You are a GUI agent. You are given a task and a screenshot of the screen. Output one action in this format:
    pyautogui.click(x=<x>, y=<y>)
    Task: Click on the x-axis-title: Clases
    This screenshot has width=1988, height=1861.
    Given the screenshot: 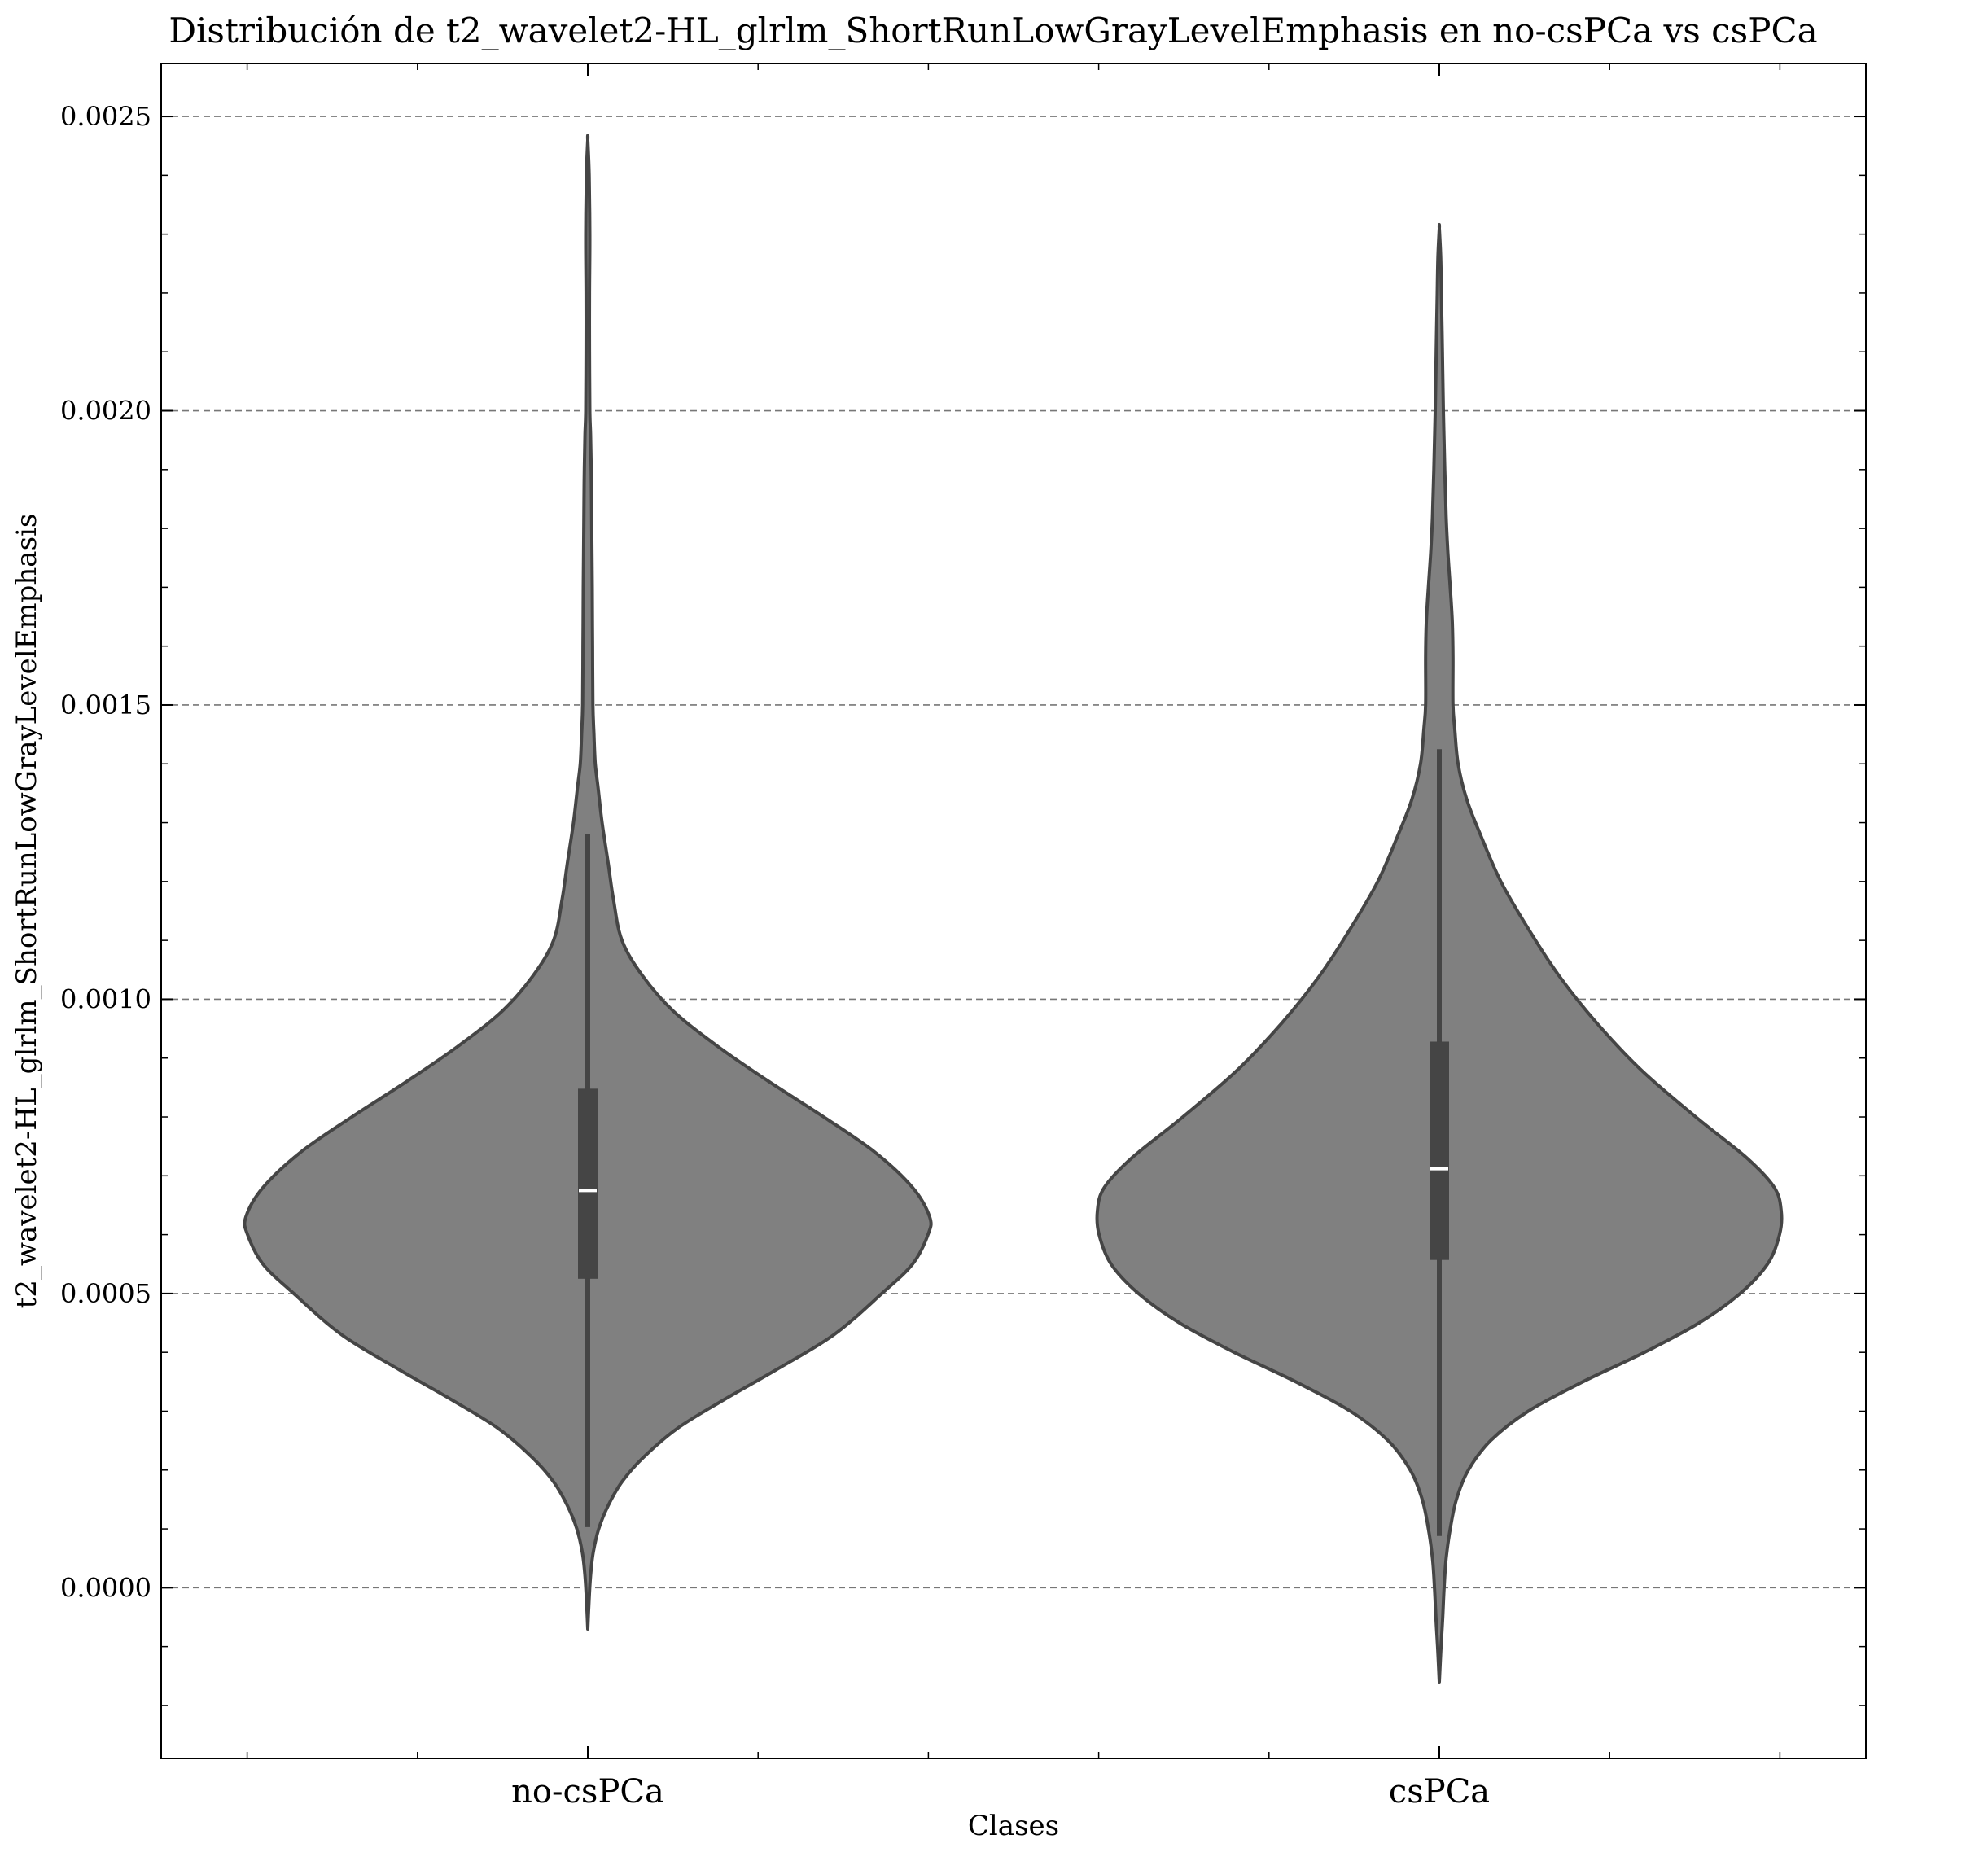 What is the action you would take?
    pyautogui.click(x=1013, y=1826)
    